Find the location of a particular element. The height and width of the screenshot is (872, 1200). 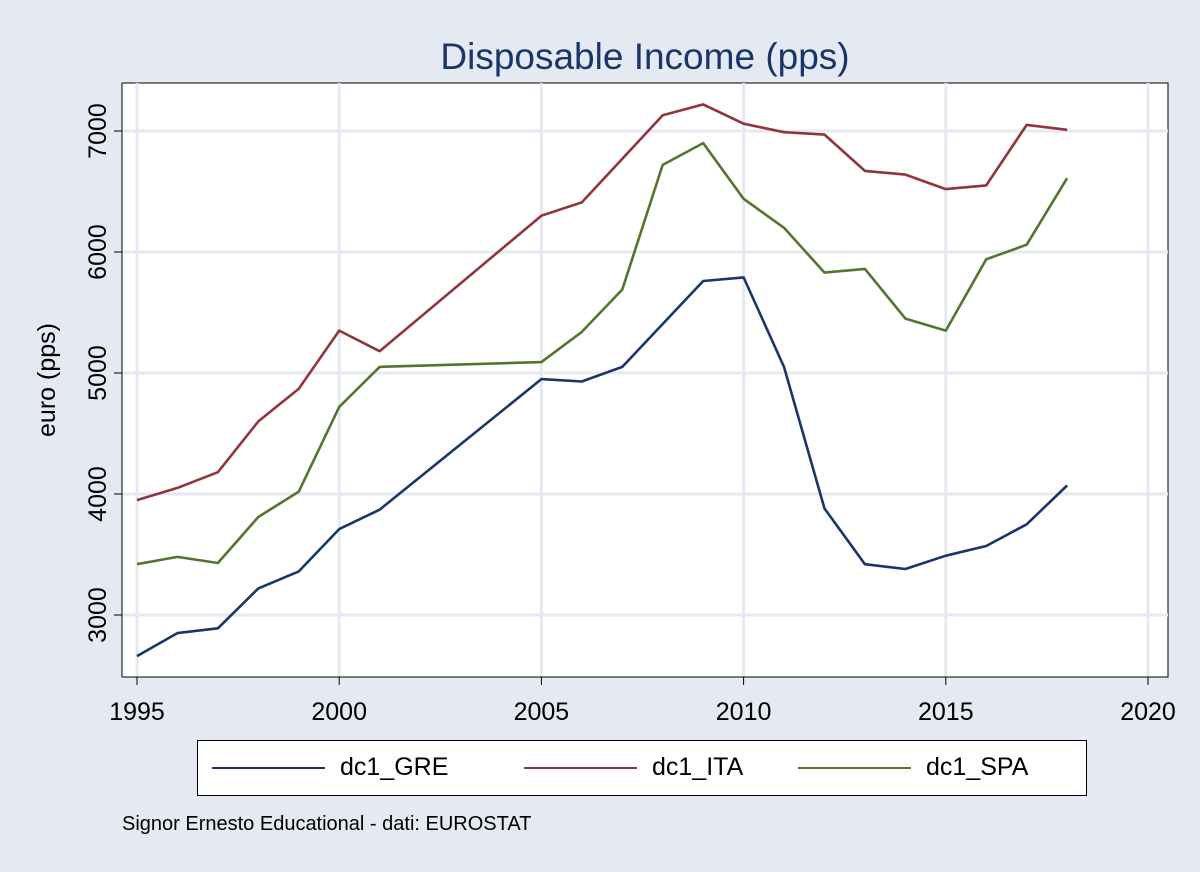

y-axis-label: euro (pps) is located at coordinates (47, 380).